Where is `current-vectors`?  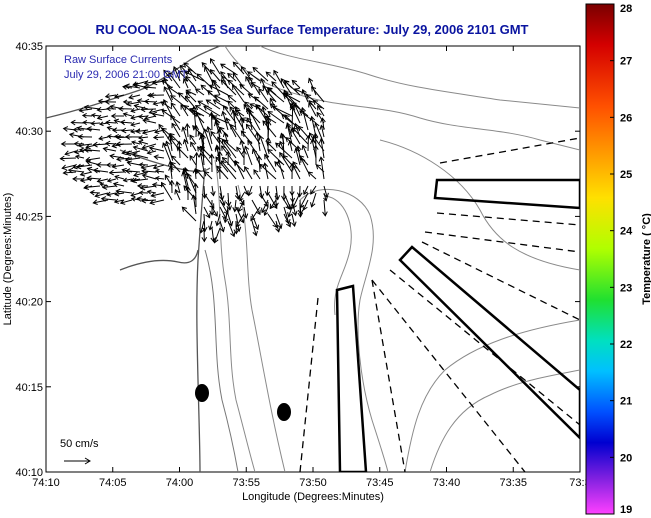 current-vectors is located at coordinates (194, 151).